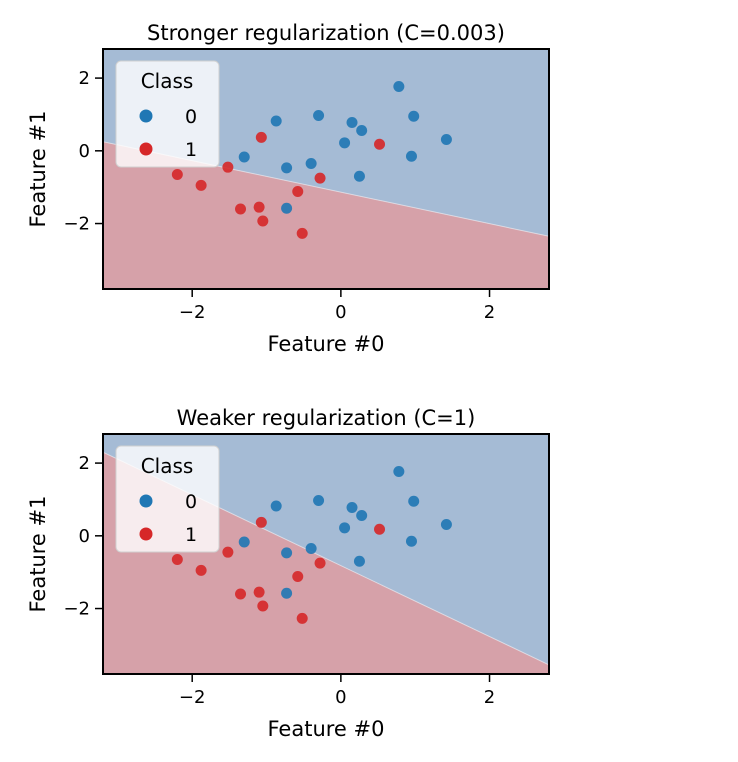  Describe the element at coordinates (326, 33) in the screenshot. I see `chart-title: Stronger regularization (C=0.003)` at that location.